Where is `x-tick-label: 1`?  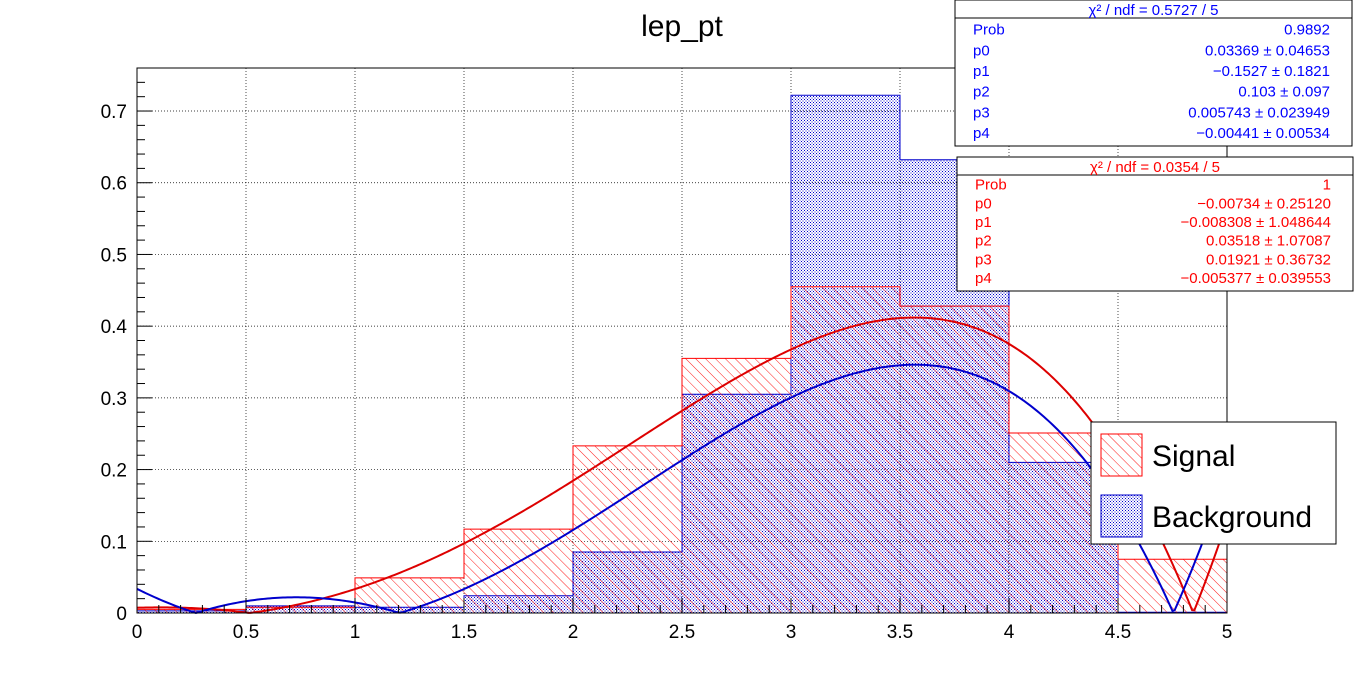
x-tick-label: 1 is located at coordinates (355, 632).